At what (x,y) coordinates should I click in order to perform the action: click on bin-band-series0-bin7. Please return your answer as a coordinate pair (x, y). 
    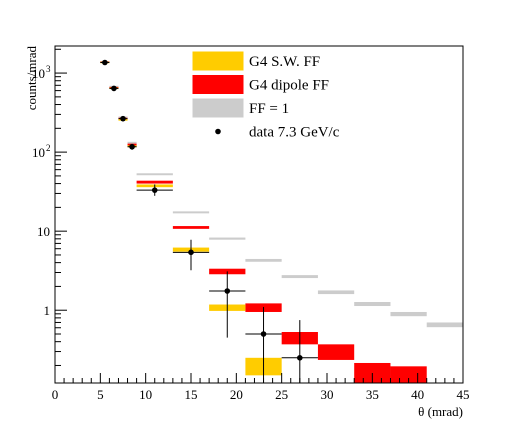
    Looking at the image, I should click on (263, 260).